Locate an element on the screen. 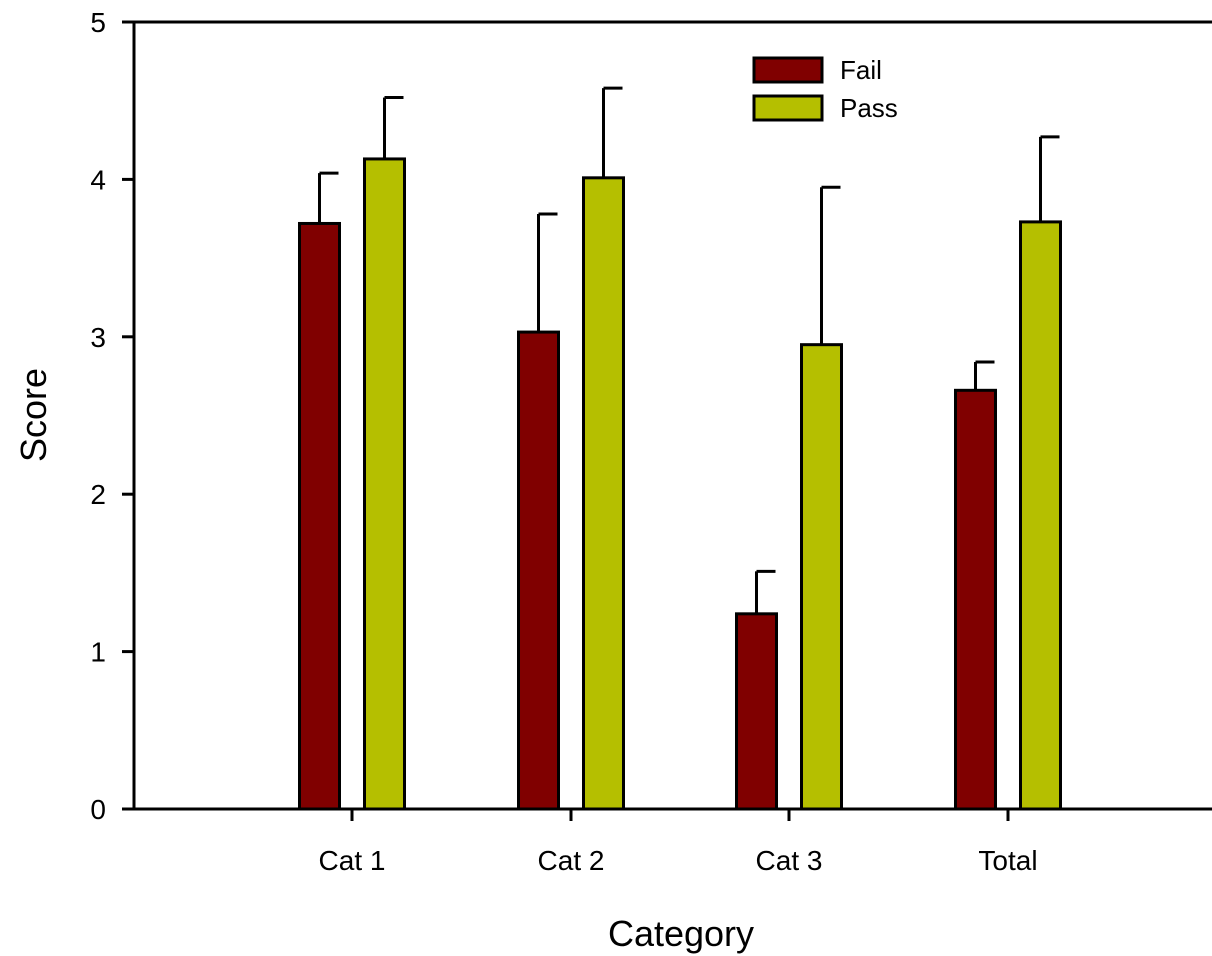 The image size is (1212, 956). y-tick-label-1: 1 is located at coordinates (98, 652).